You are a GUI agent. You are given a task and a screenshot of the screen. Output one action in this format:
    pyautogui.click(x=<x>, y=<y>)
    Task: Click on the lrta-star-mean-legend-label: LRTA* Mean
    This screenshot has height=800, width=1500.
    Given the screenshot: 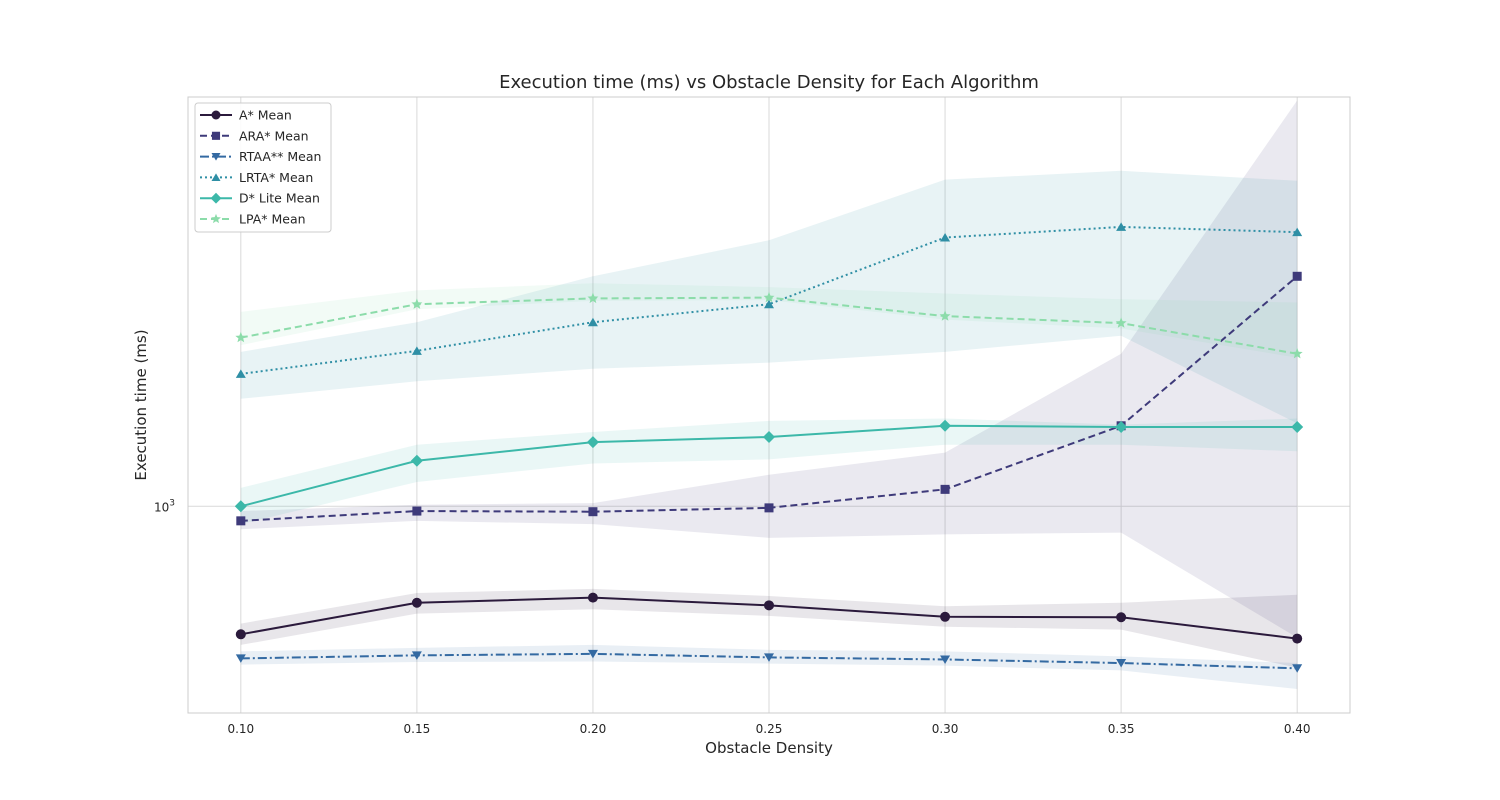 What is the action you would take?
    pyautogui.click(x=276, y=177)
    